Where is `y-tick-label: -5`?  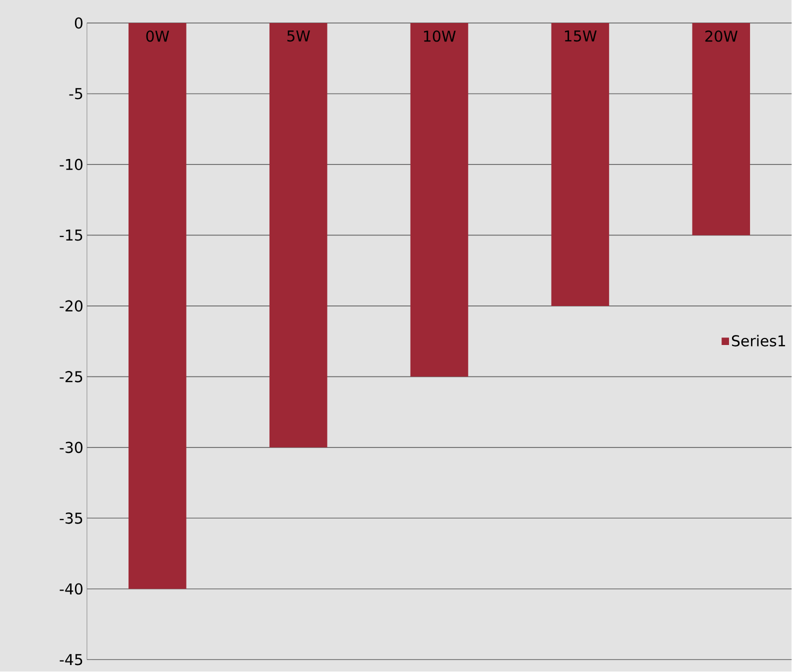 y-tick-label: -5 is located at coordinates (75, 94).